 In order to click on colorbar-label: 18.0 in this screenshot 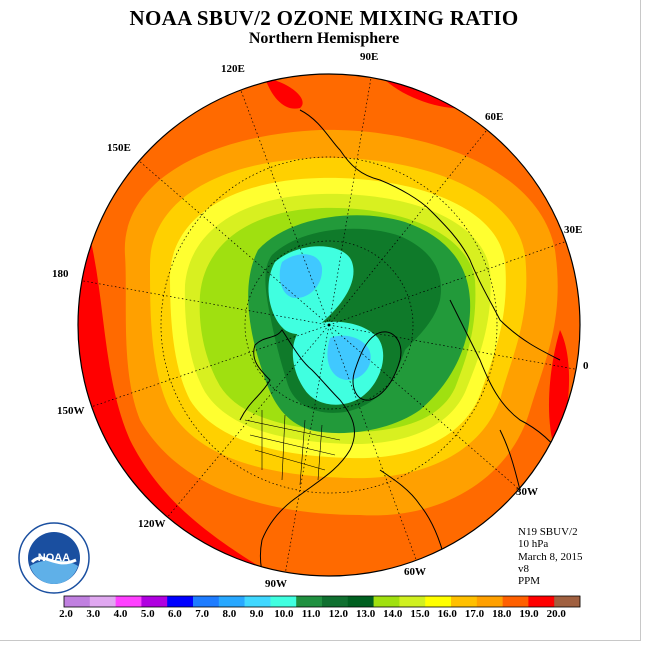, I will do `click(502, 614)`.